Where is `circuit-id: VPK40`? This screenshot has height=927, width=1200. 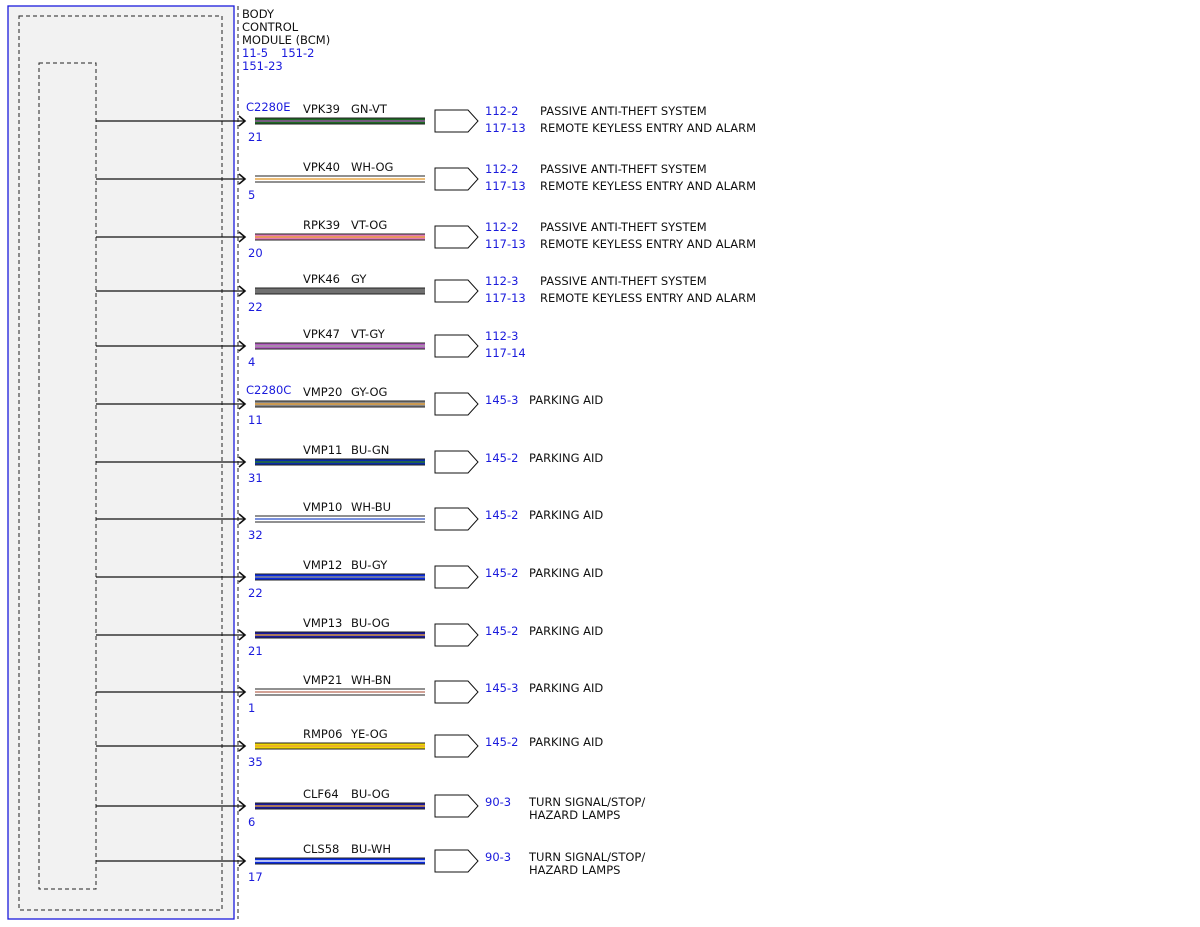
circuit-id: VPK40 is located at coordinates (321, 167).